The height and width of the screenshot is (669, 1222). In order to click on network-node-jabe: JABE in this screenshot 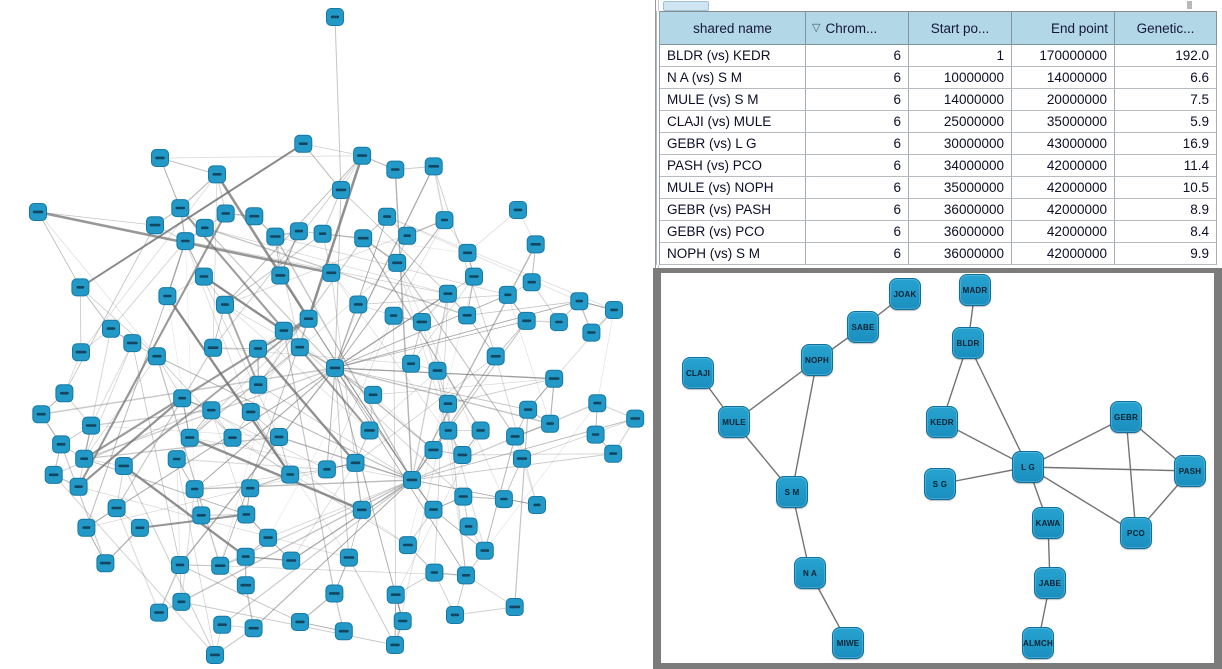, I will do `click(1050, 583)`.